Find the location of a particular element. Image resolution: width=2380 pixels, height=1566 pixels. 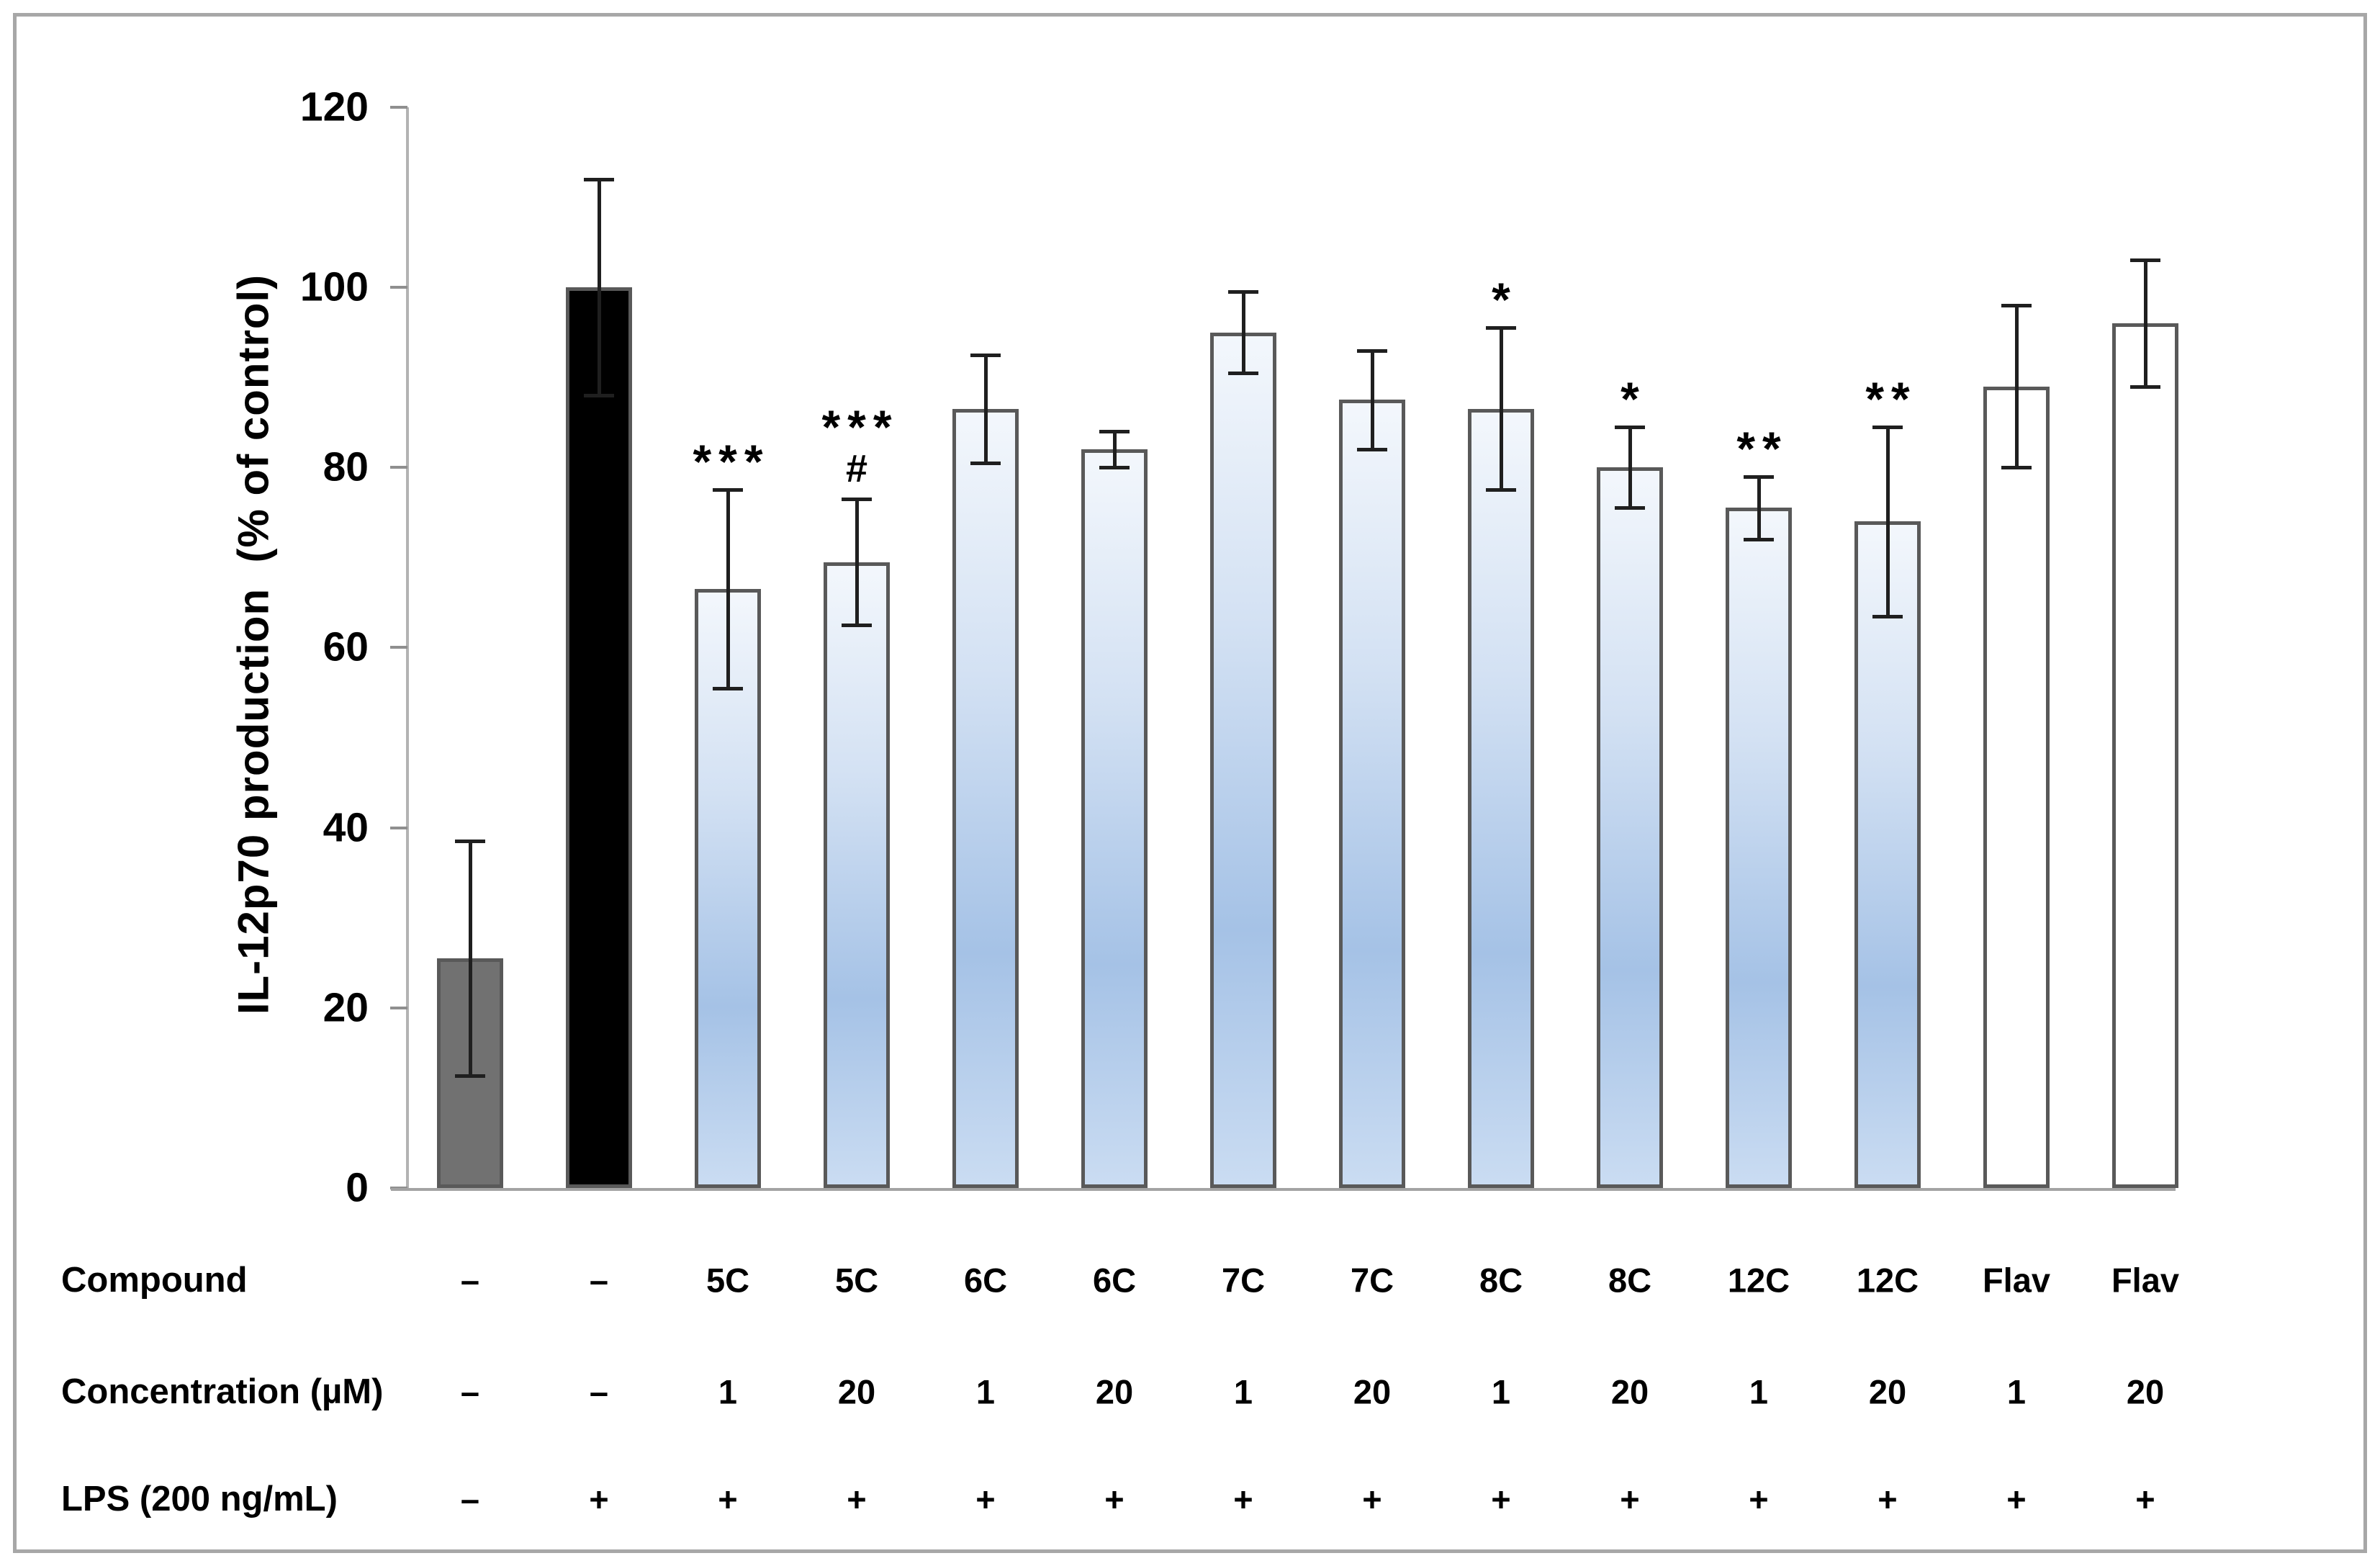

compound-value: 12C is located at coordinates (1887, 1280).